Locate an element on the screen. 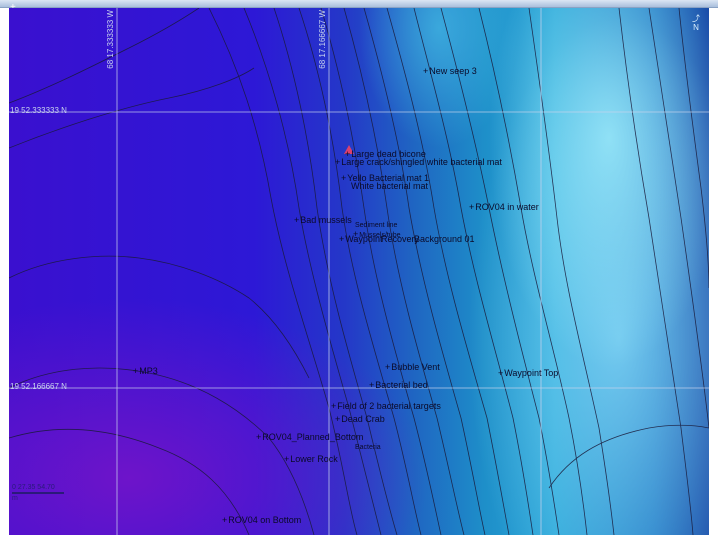 Image resolution: width=718 pixels, height=535 pixels. feature-label: +Yello Bacterial mat 1 is located at coordinates (385, 178).